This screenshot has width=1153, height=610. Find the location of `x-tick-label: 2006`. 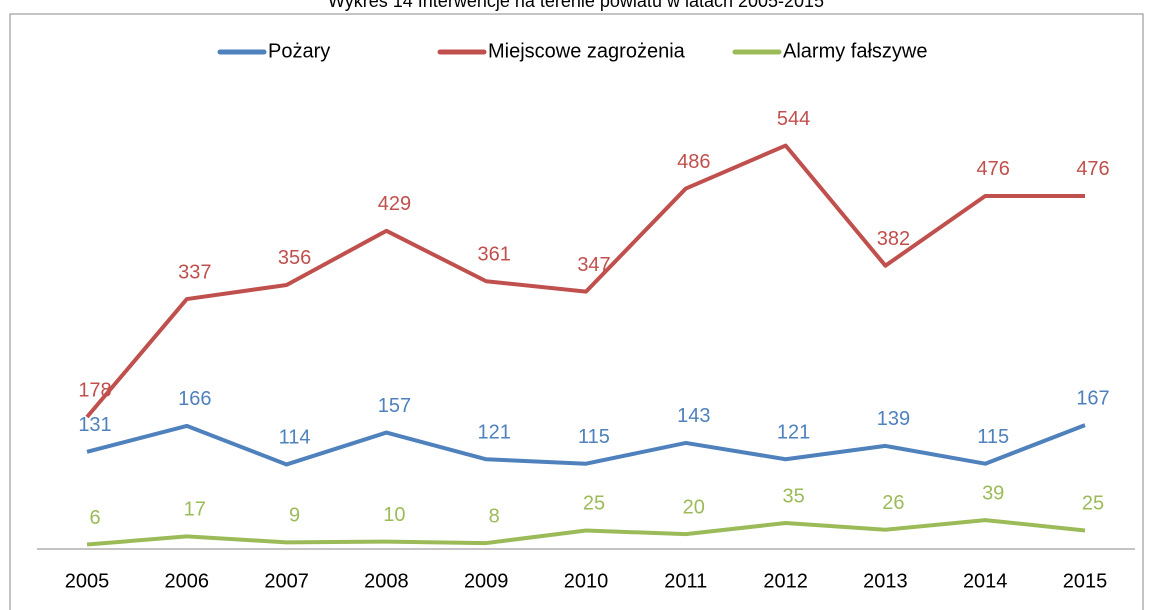

x-tick-label: 2006 is located at coordinates (187, 581).